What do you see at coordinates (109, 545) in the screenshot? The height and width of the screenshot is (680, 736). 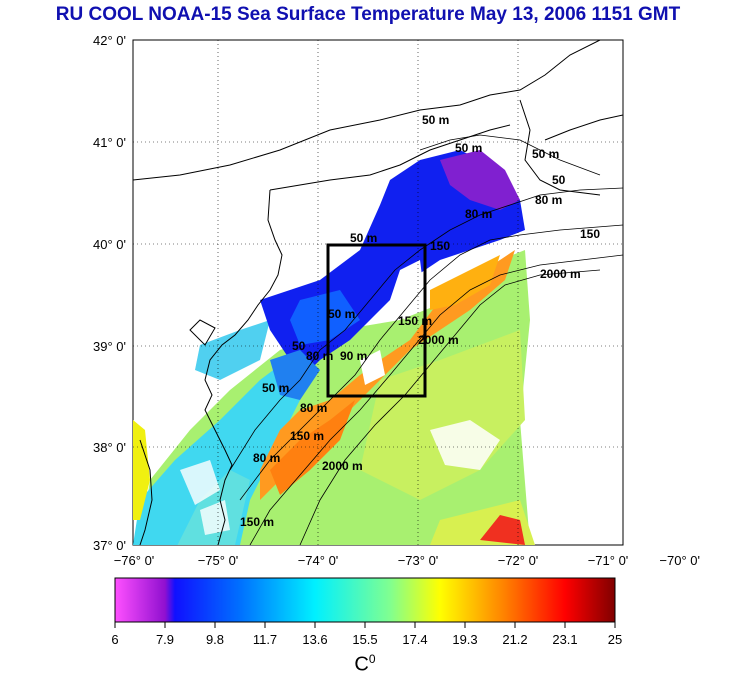 I see `lat-label: 37° 0'` at bounding box center [109, 545].